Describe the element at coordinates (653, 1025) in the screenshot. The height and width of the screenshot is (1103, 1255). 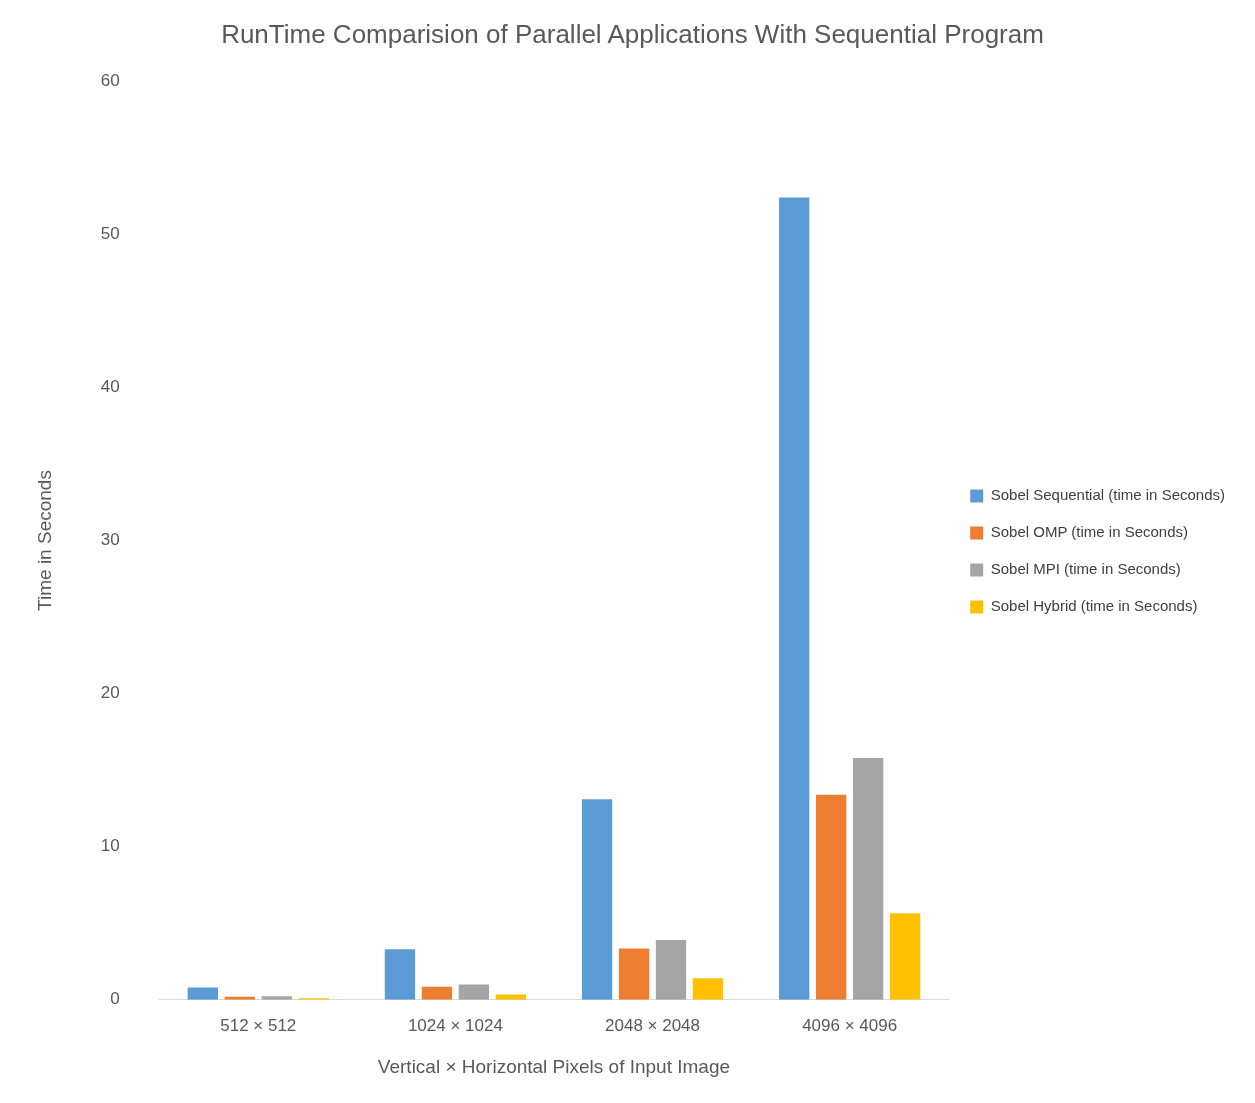
I see `x-tick-label: 2048 × 2048` at that location.